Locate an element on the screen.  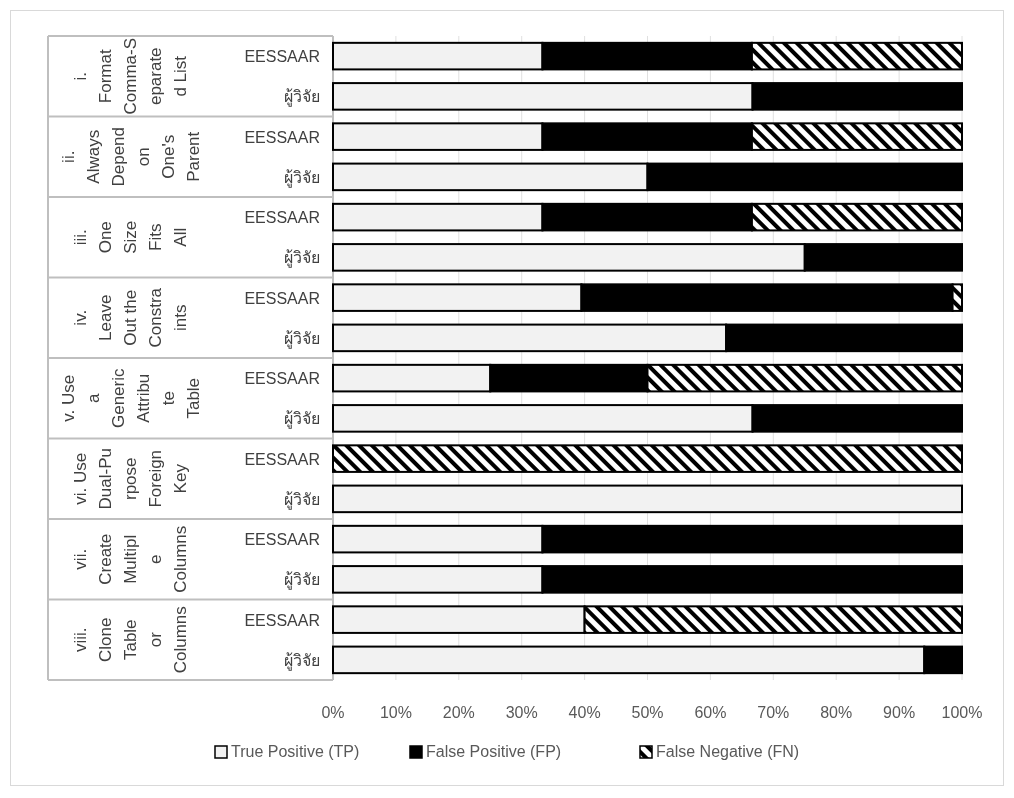
text: vii. Create Multiple Columns is located at coordinates (130, 559).